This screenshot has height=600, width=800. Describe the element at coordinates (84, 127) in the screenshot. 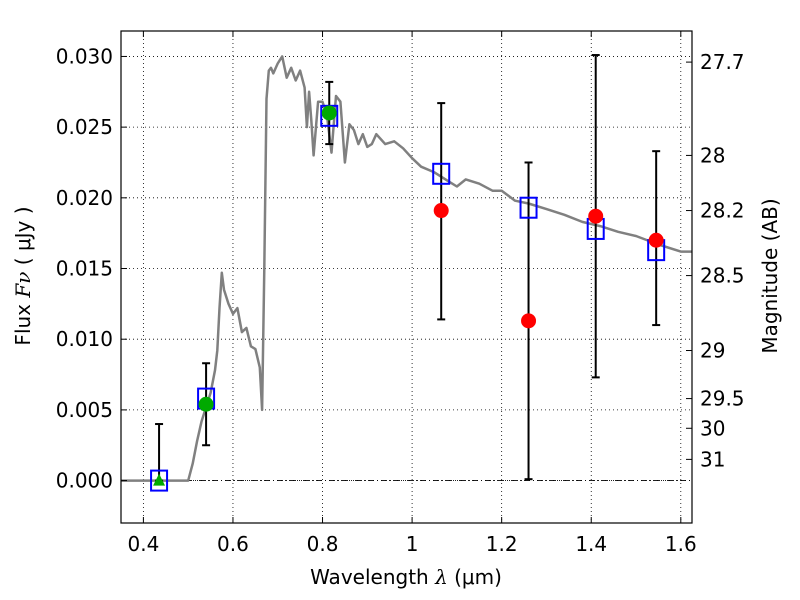

I see `y-tick-label: 0.025` at that location.